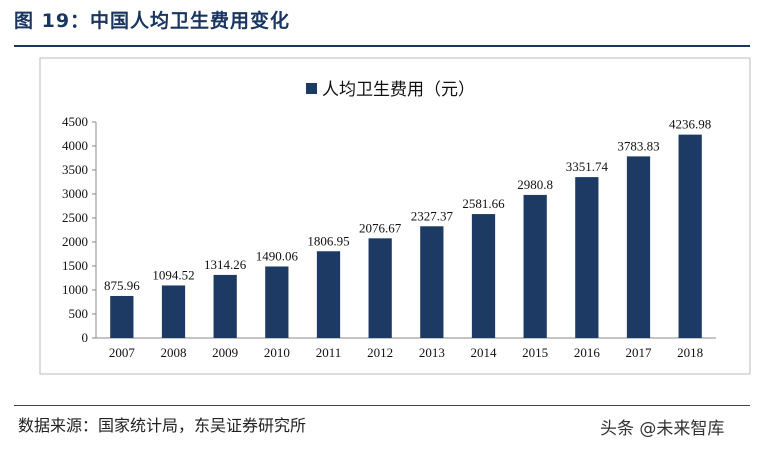  I want to click on y-tick-label: 4000, so click(75, 145).